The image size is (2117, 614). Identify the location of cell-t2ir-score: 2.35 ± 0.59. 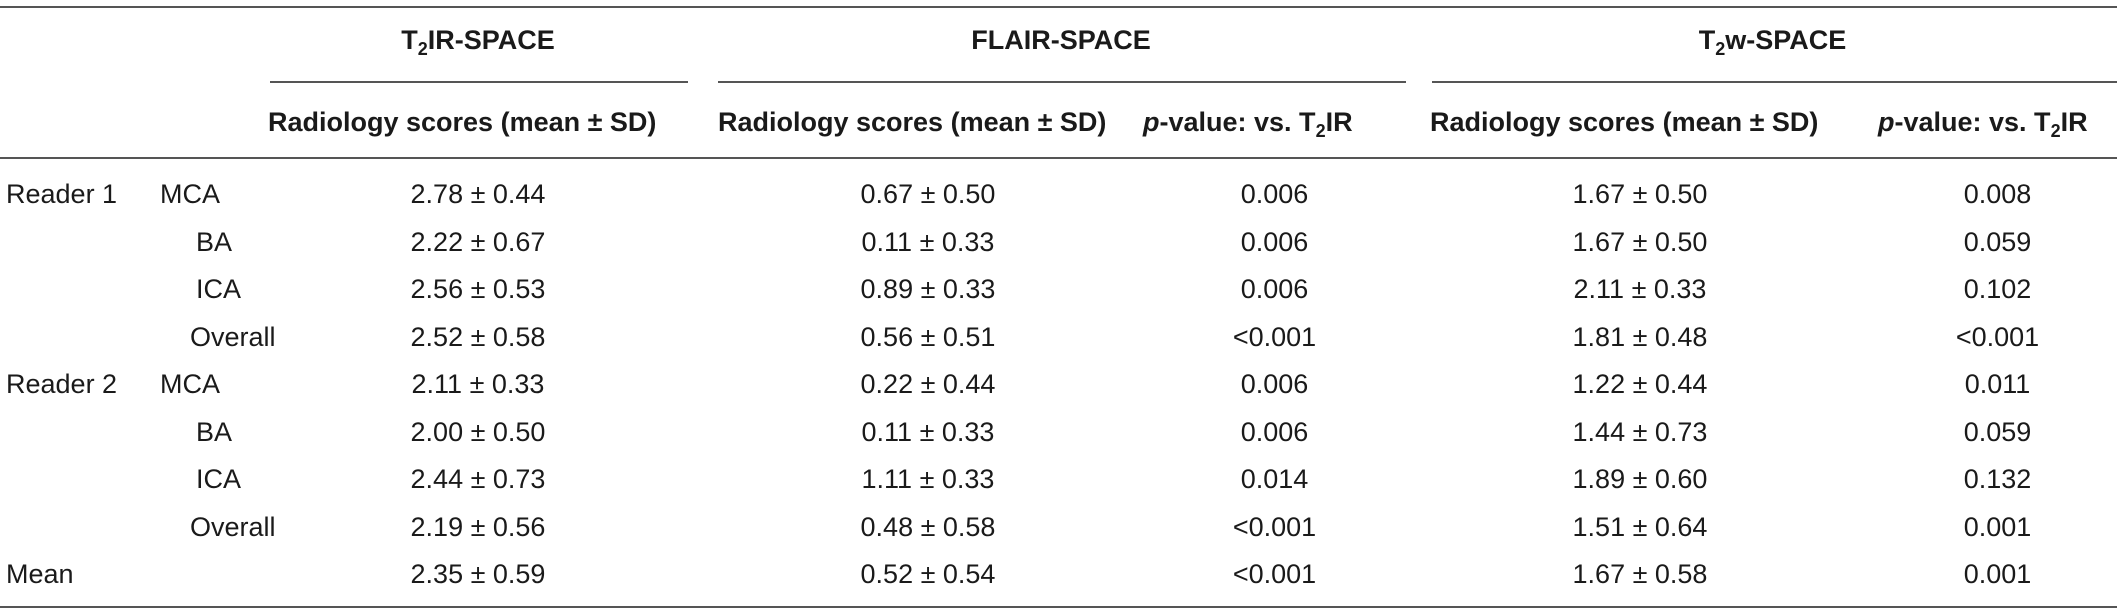
(478, 574).